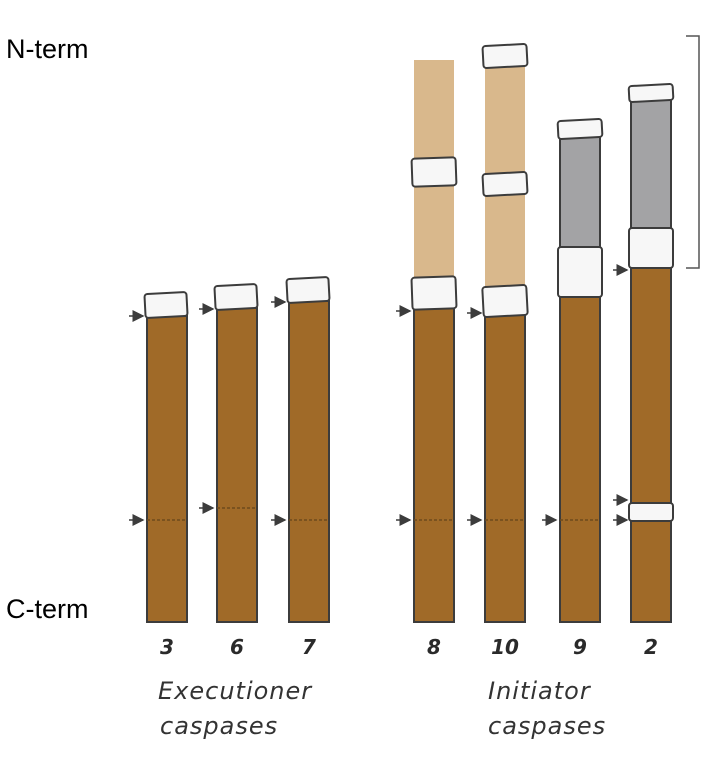  I want to click on caspase-number-label: 10, so click(505, 647).